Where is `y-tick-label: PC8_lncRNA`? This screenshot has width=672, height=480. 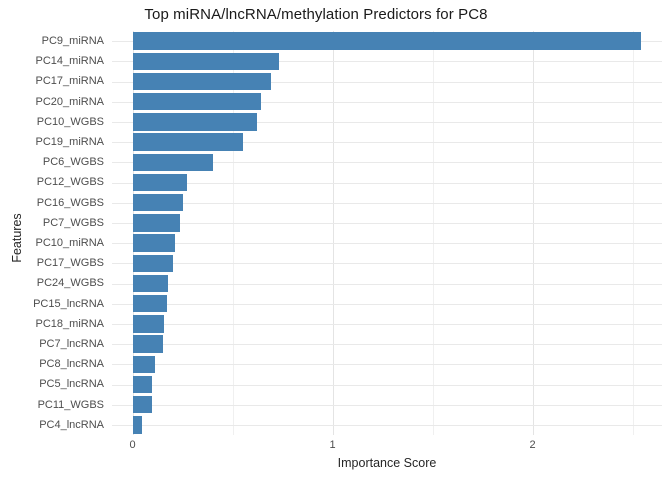
y-tick-label: PC8_lncRNA is located at coordinates (71, 364).